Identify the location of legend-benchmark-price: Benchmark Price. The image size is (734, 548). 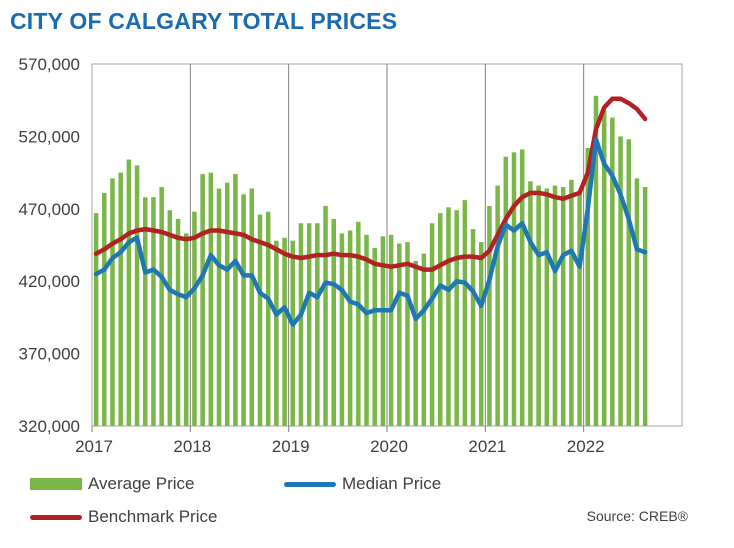
(123, 517).